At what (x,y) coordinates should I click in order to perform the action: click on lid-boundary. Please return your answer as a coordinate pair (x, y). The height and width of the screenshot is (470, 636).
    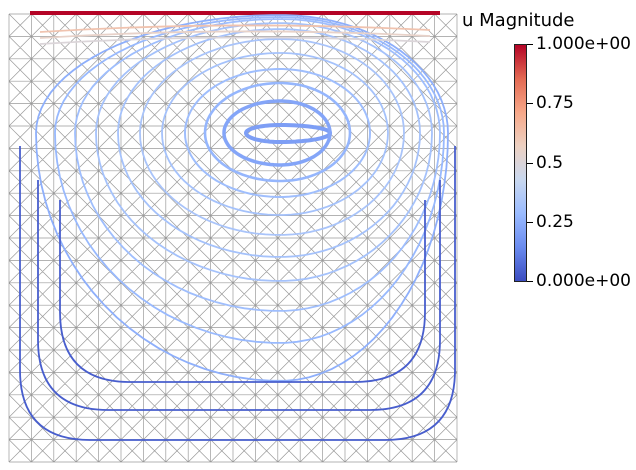
    Looking at the image, I should click on (235, 13).